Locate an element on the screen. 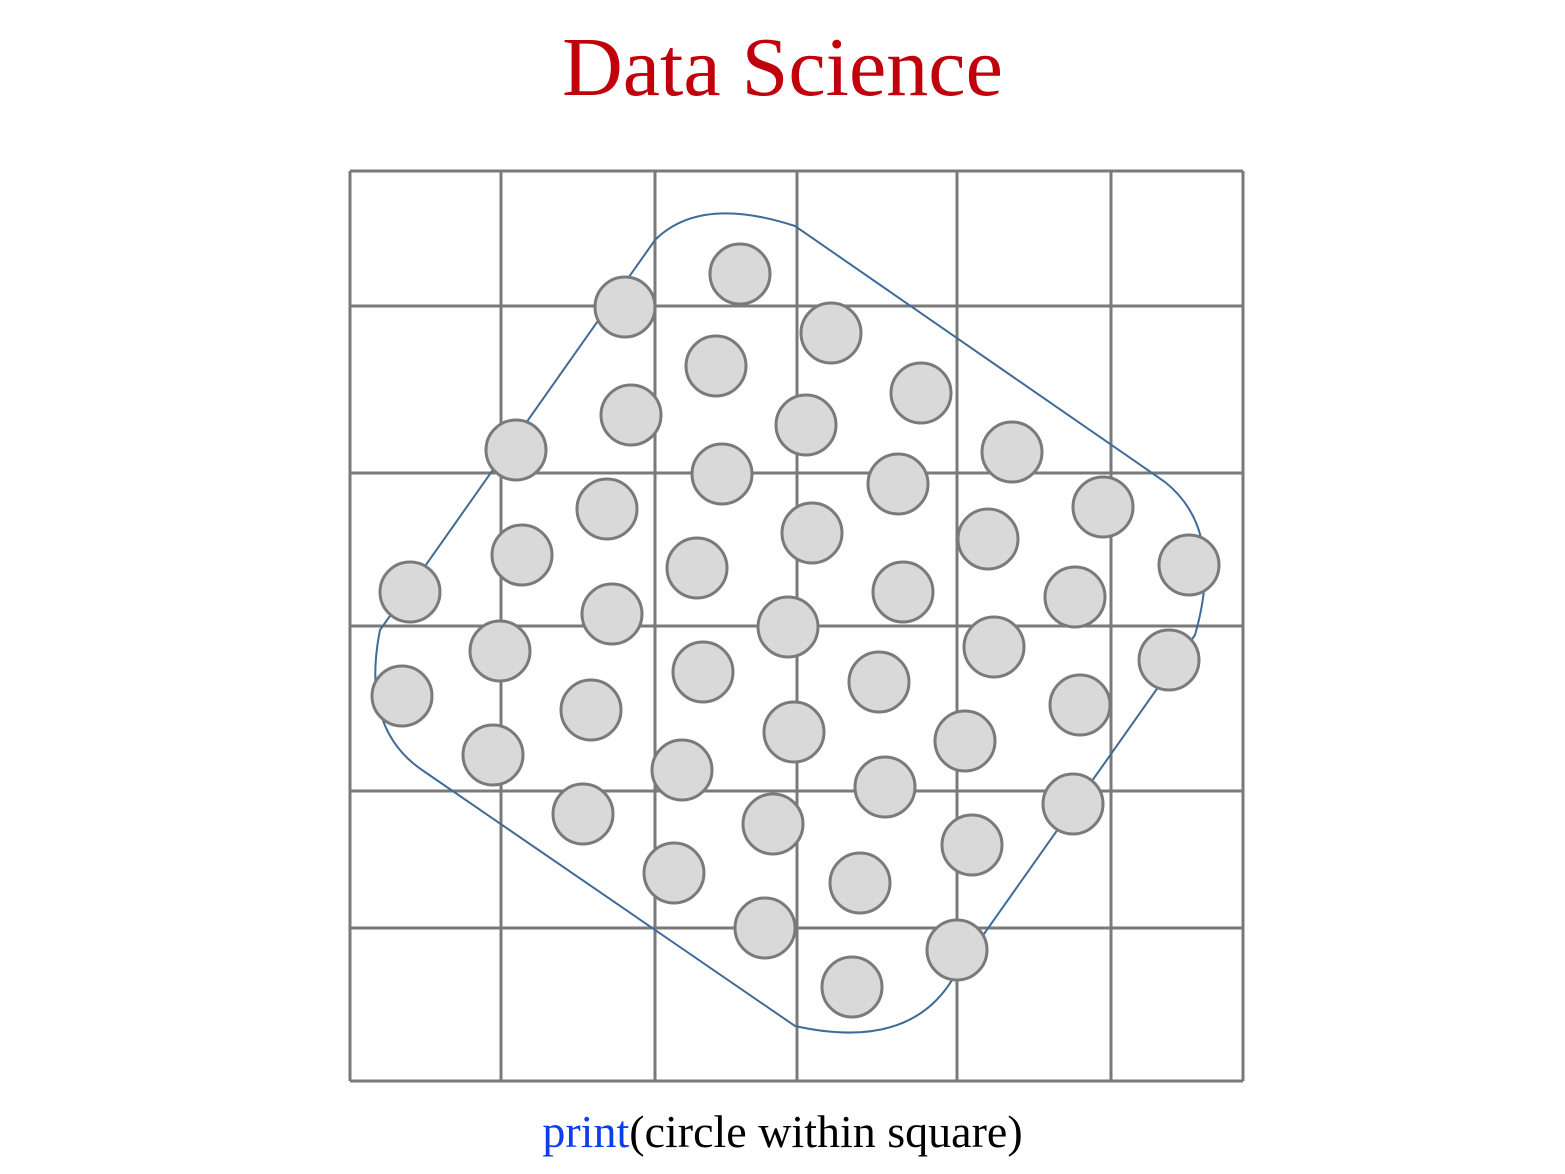 Image resolution: width=1565 pixels, height=1174 pixels. caption: print(circle within square) is located at coordinates (782, 1132).